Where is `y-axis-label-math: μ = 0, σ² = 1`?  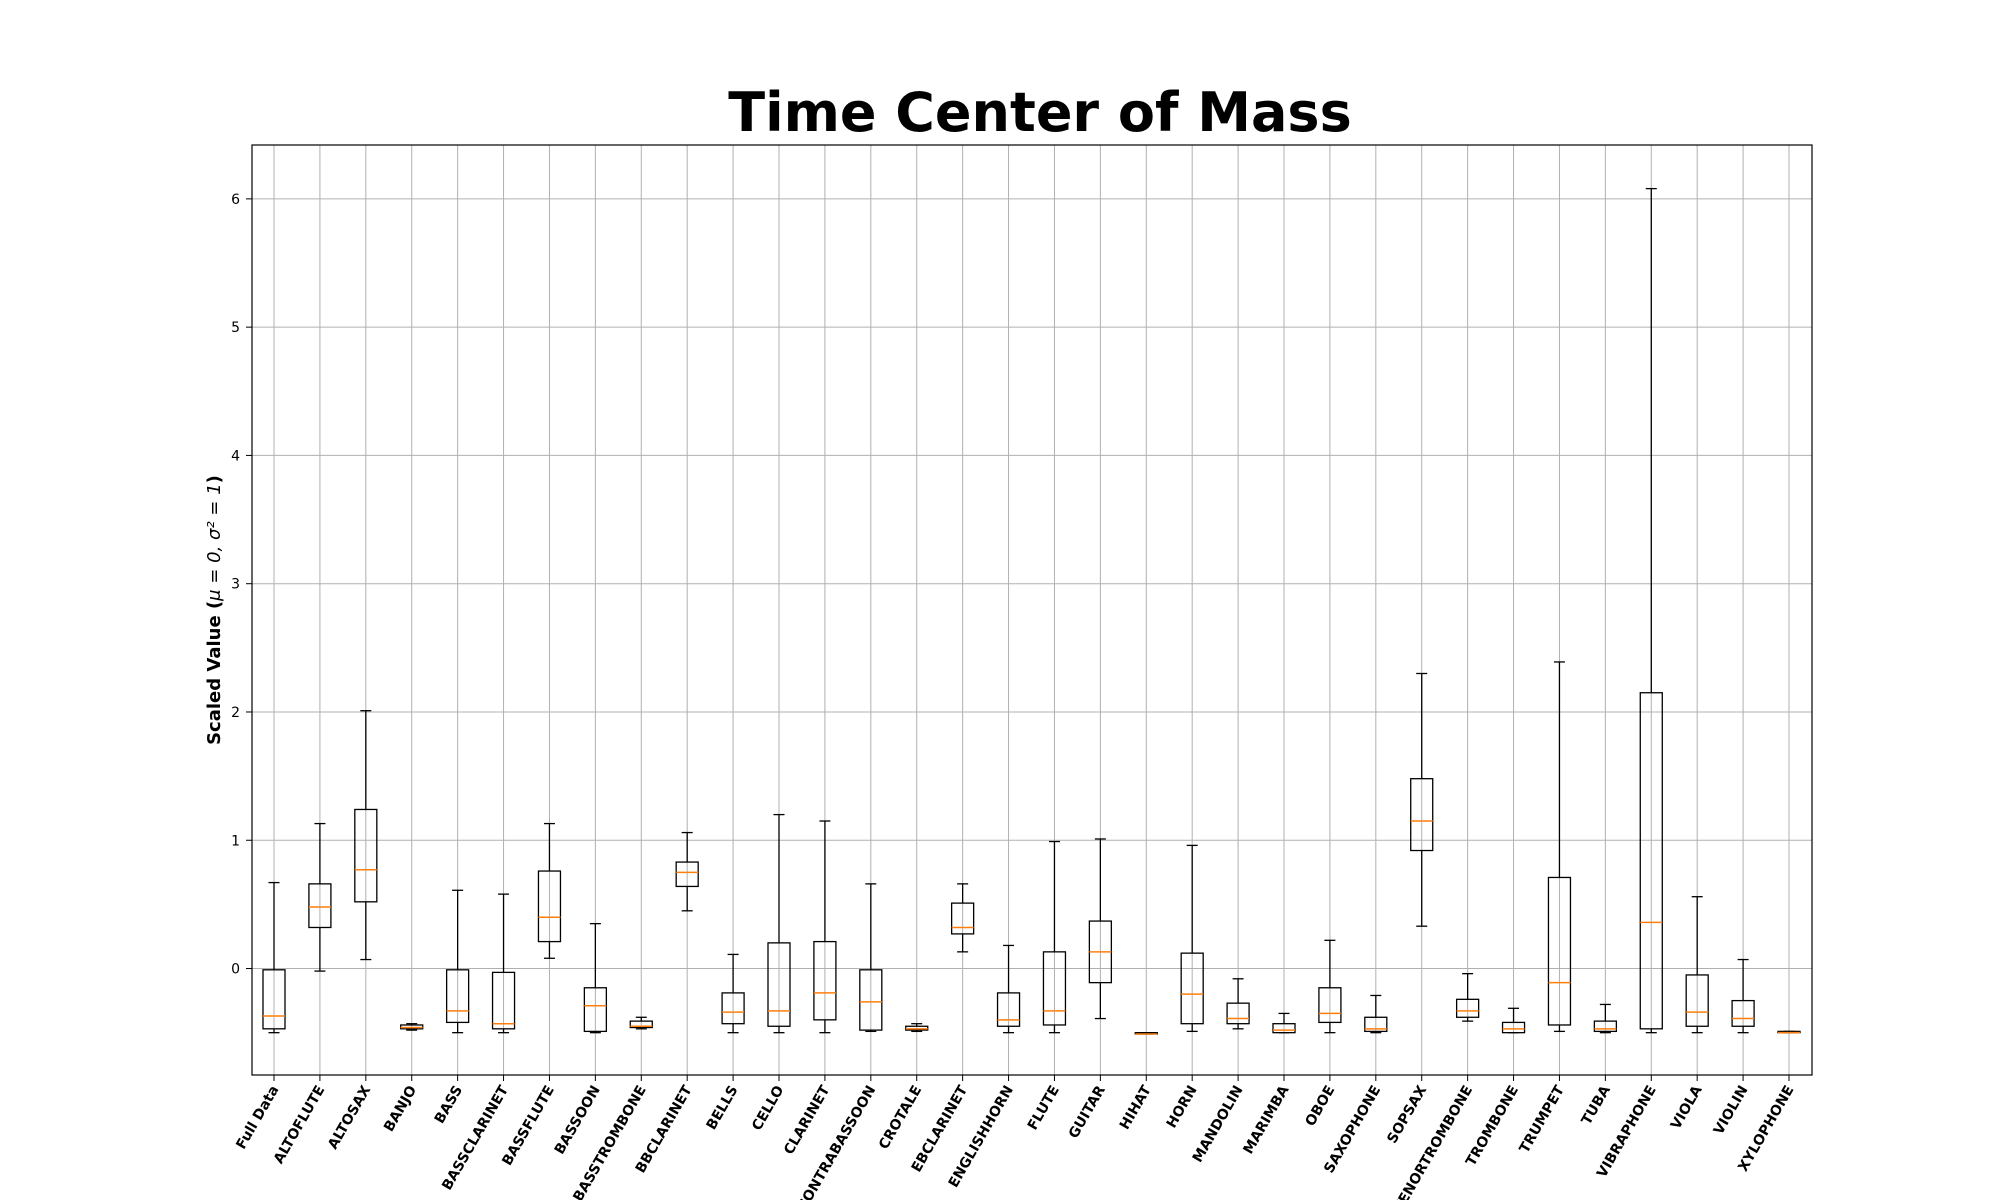 y-axis-label-math: μ = 0, σ² = 1 is located at coordinates (214, 542).